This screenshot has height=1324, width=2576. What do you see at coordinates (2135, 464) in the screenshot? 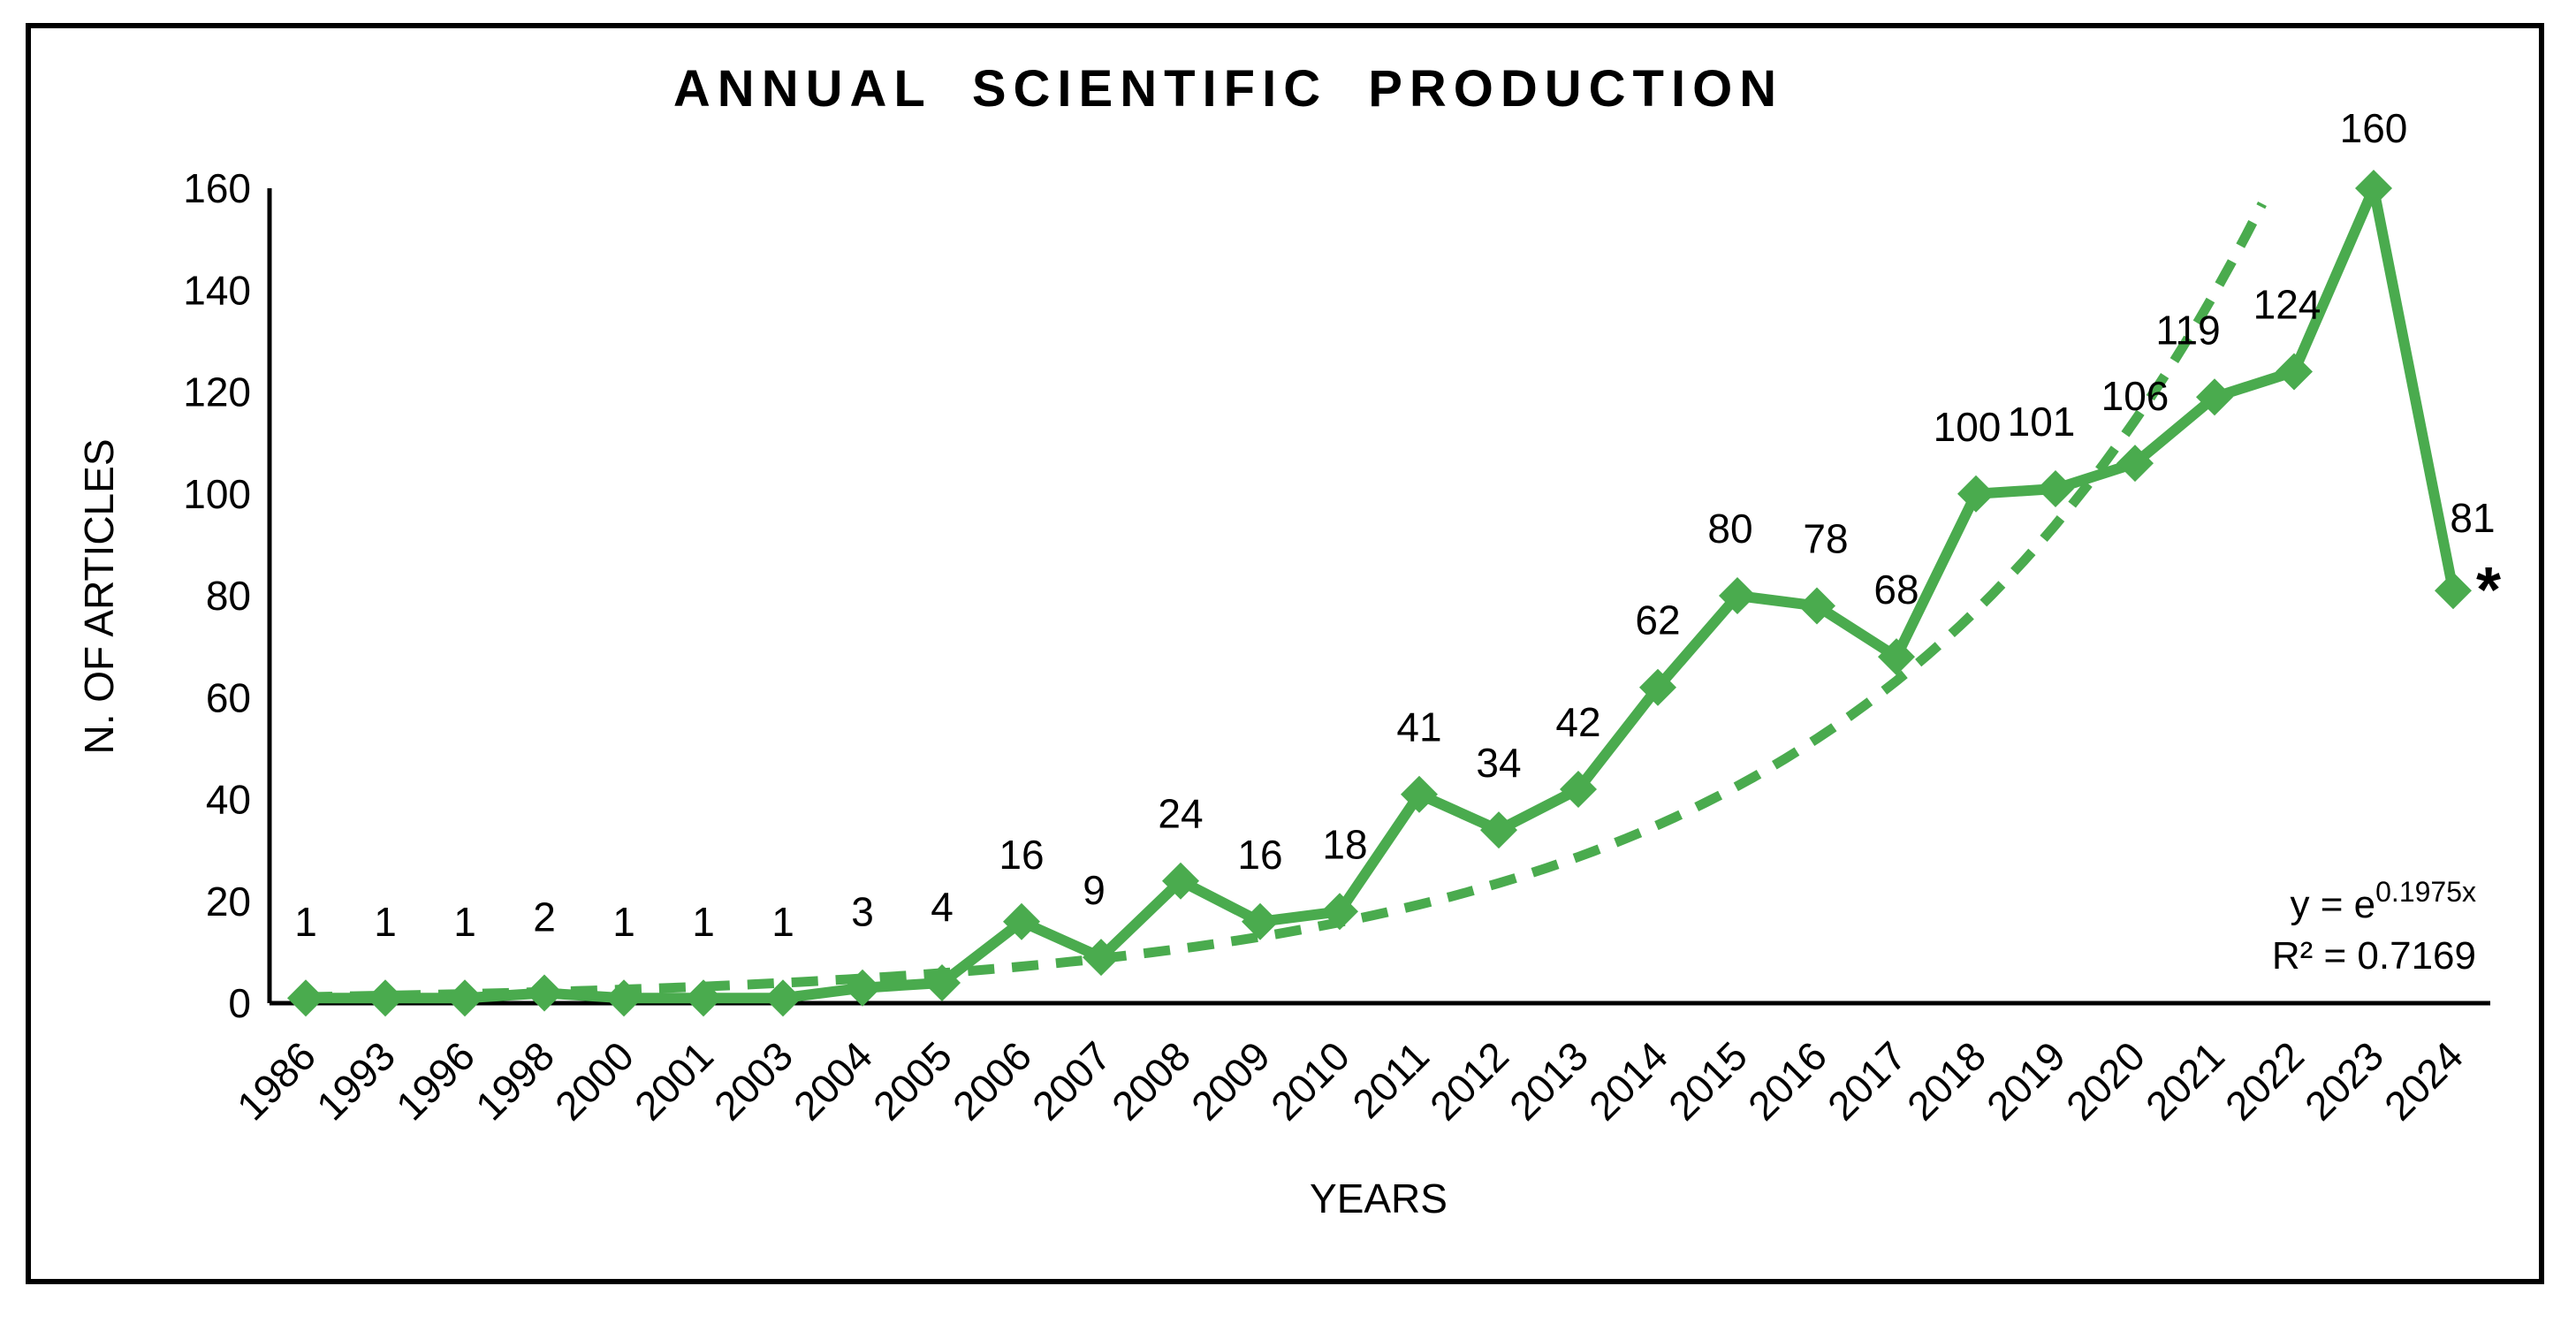
I see `data-point-2020` at bounding box center [2135, 464].